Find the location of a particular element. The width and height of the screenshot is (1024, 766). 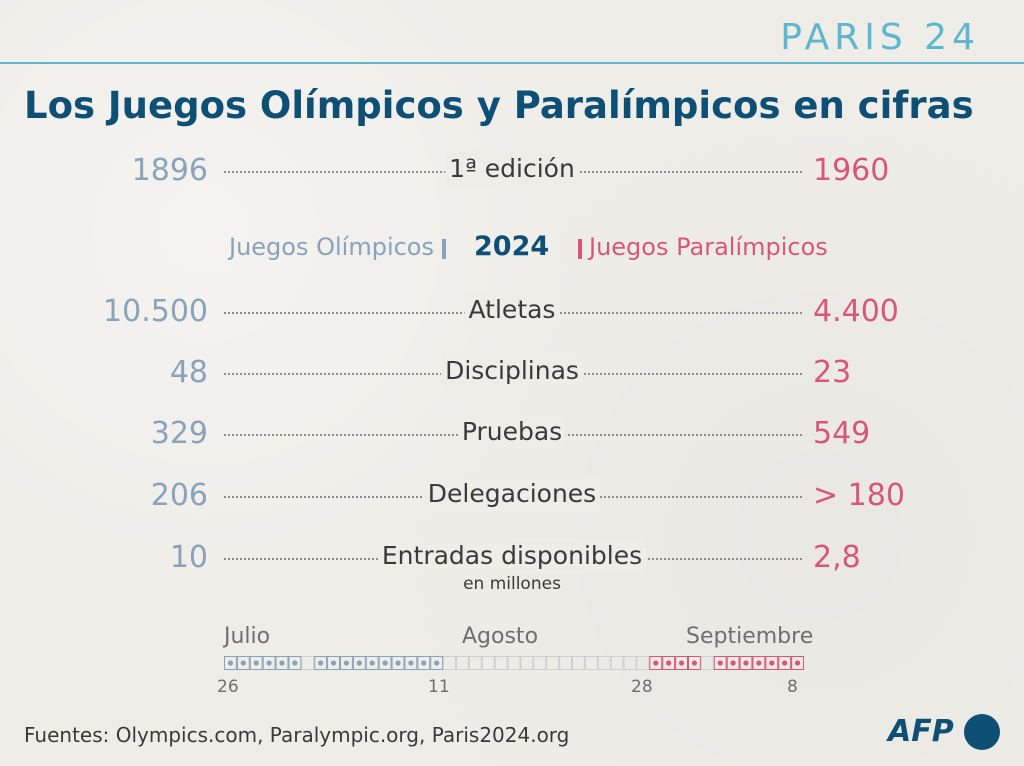

stat-label: Atletas is located at coordinates (512, 310).